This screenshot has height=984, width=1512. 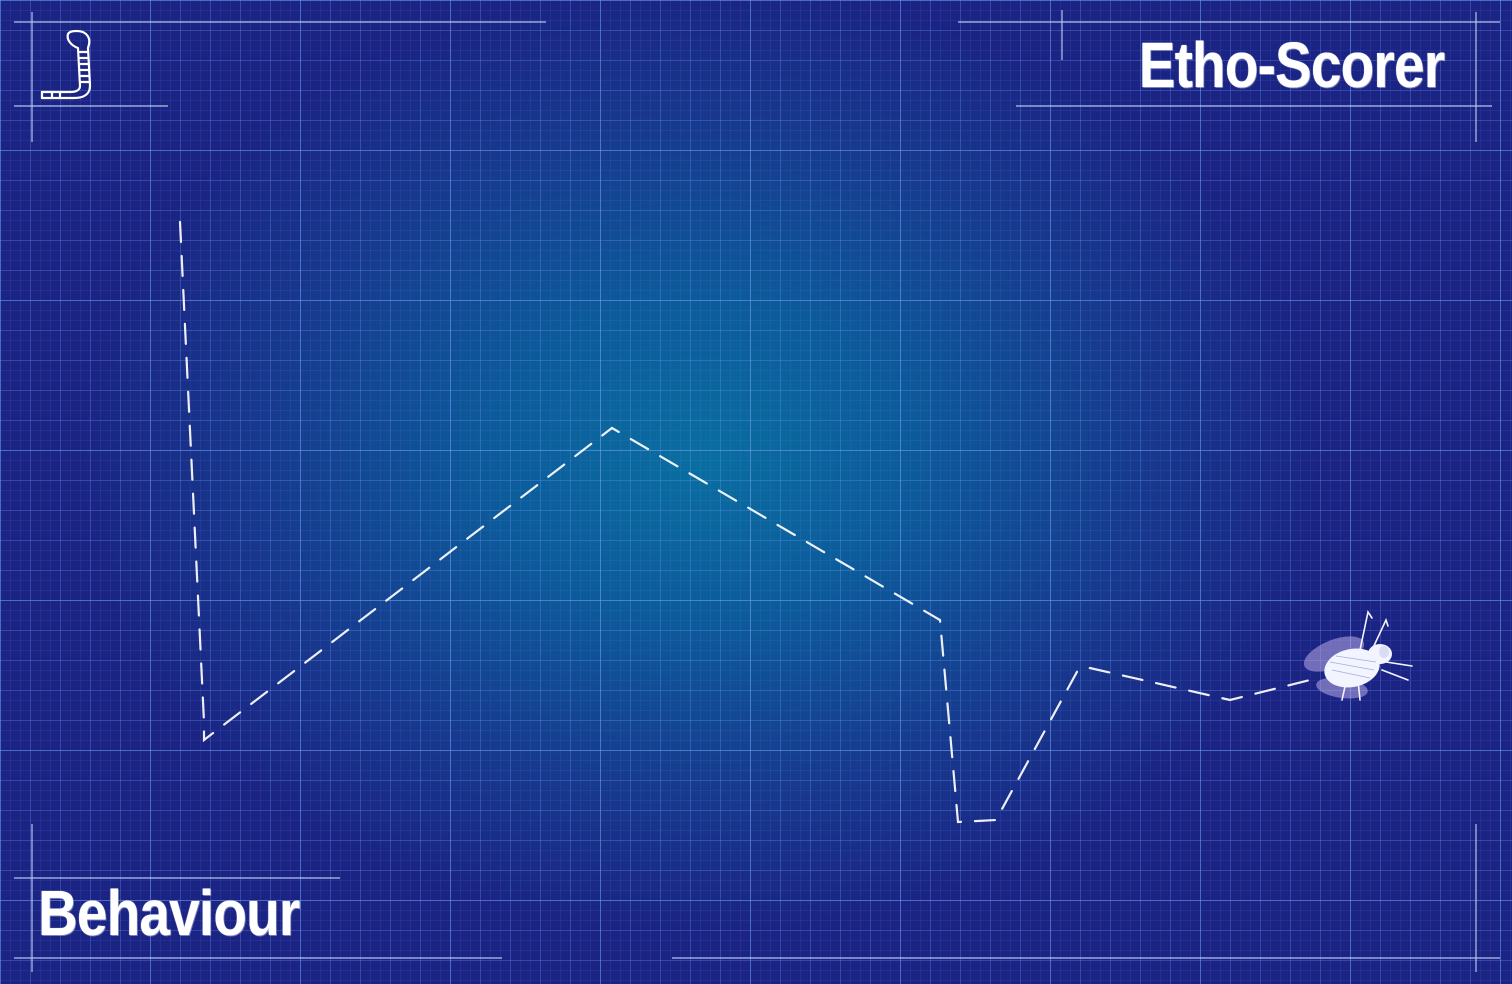 I want to click on app-title: Etho-Scorer, so click(x=1291, y=65).